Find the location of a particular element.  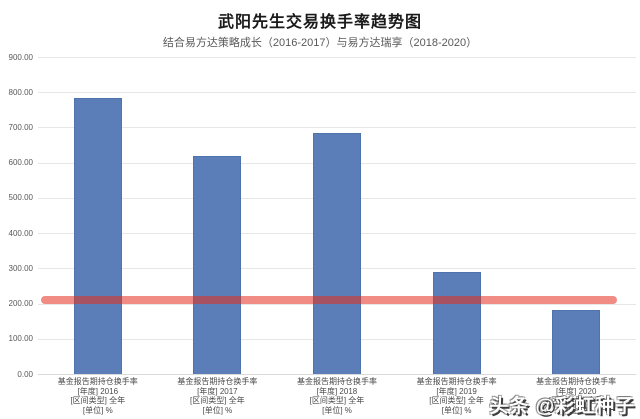

x-axis-label-line: [年度] 2018 is located at coordinates (337, 391).